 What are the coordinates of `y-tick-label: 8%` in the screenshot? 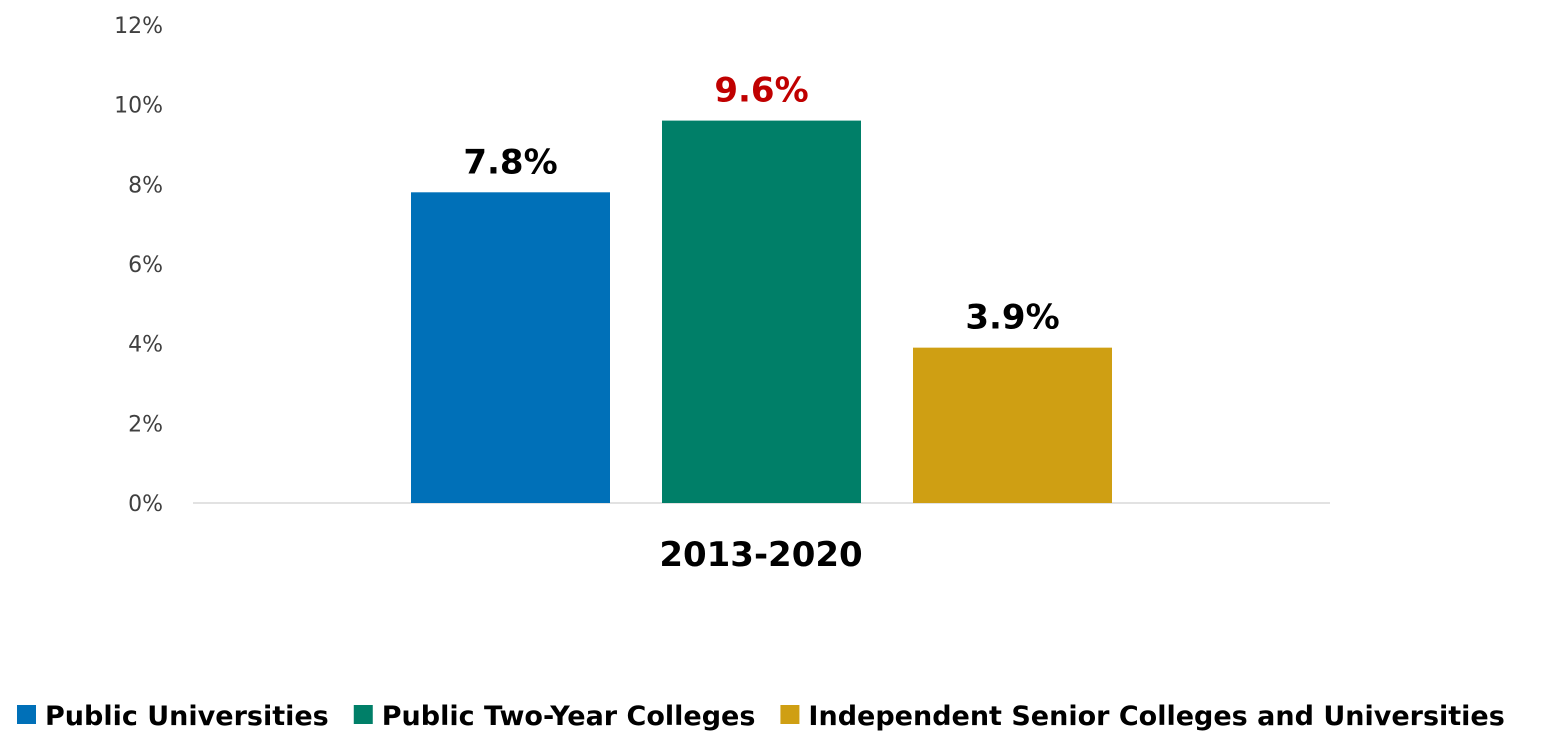 It's located at (145, 185).